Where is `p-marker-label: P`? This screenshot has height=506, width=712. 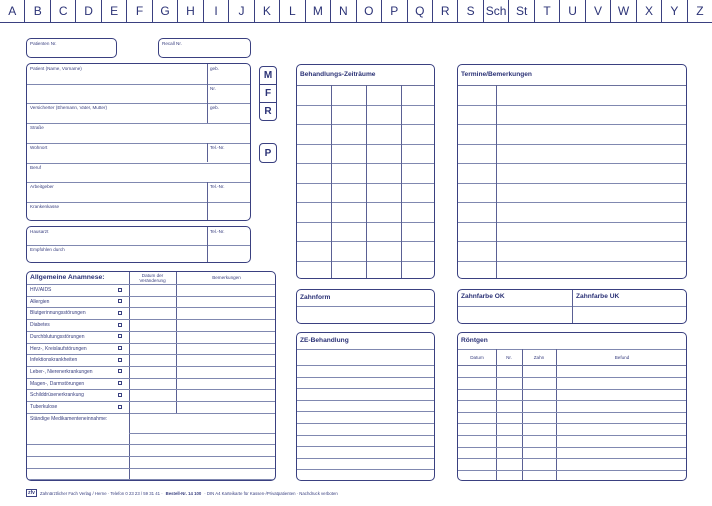 p-marker-label: P is located at coordinates (268, 153).